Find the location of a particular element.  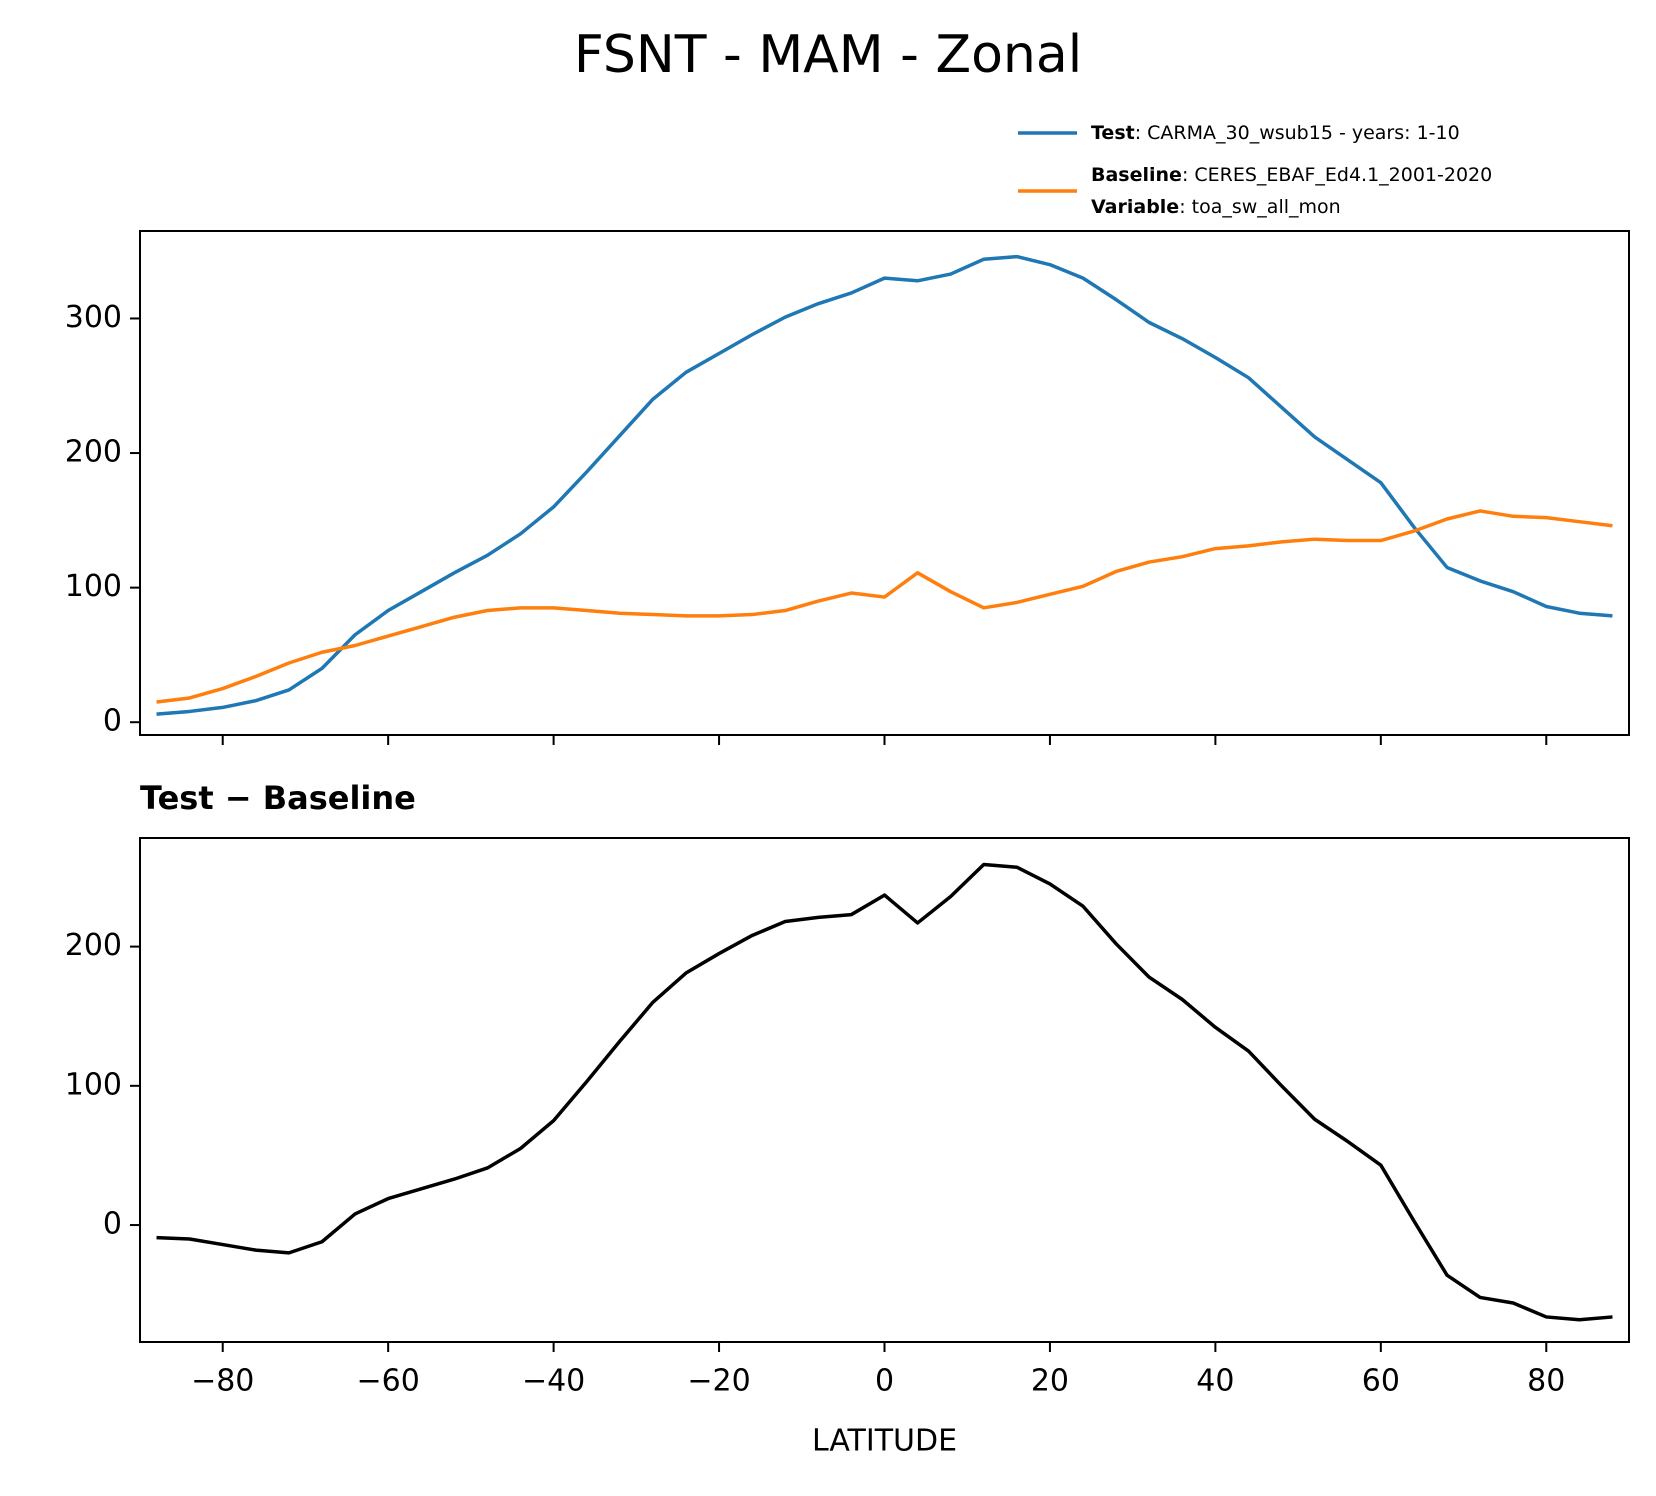

x-tick-label: 20 is located at coordinates (1050, 1381).